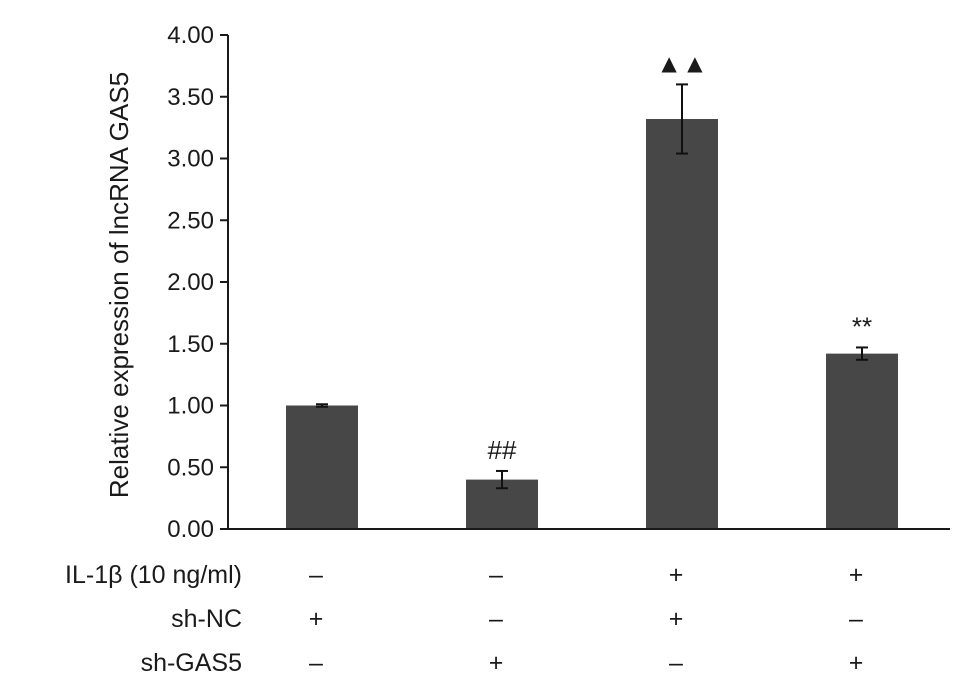  Describe the element at coordinates (206, 619) in the screenshot. I see `condition-label: sh-NC` at that location.